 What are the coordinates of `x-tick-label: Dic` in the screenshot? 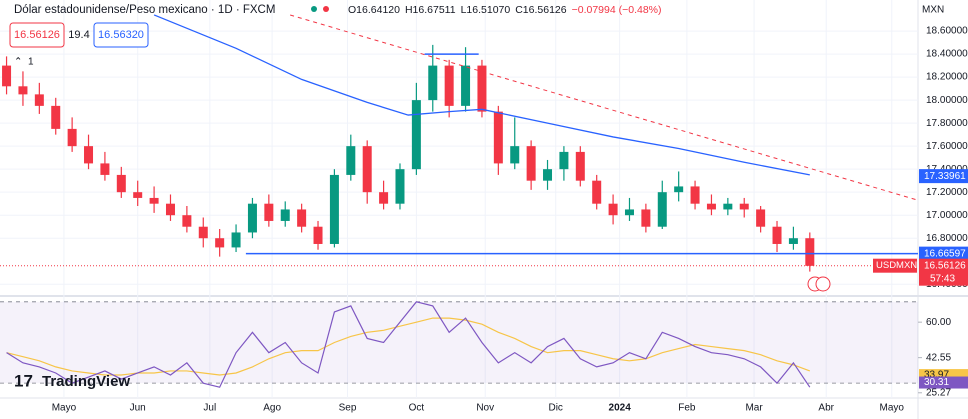 It's located at (555, 408).